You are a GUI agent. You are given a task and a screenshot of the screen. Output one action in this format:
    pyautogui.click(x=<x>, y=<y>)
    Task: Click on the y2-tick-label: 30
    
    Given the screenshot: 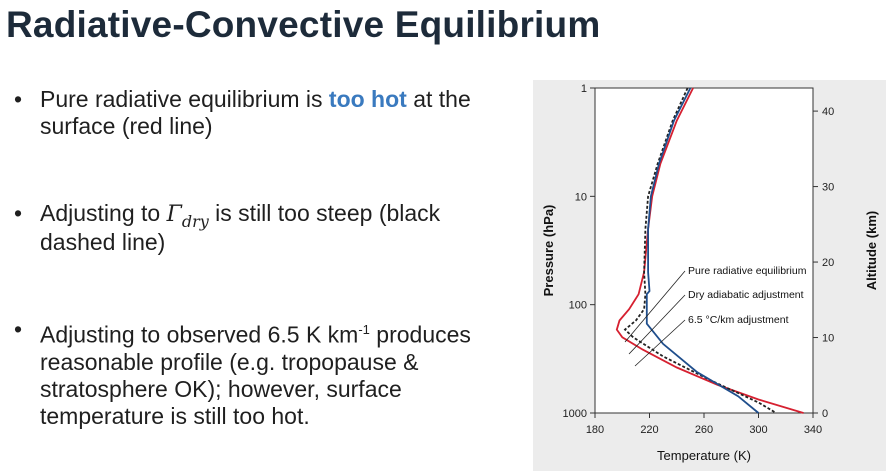 What is the action you would take?
    pyautogui.click(x=828, y=188)
    